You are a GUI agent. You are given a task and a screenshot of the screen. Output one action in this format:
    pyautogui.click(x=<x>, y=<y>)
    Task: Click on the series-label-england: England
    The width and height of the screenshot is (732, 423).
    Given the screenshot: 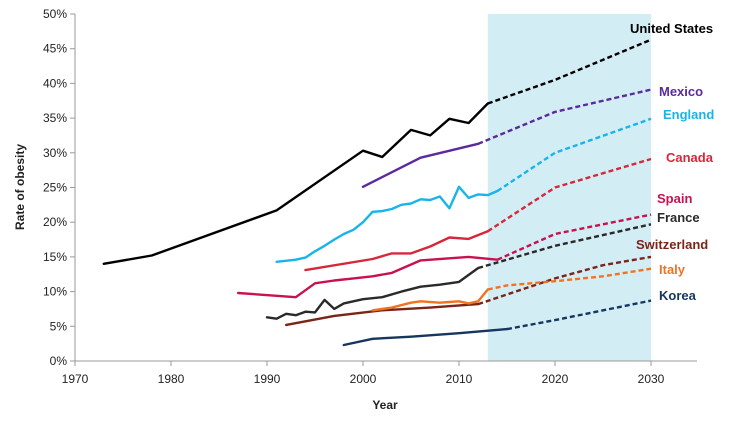 What is the action you would take?
    pyautogui.click(x=688, y=114)
    